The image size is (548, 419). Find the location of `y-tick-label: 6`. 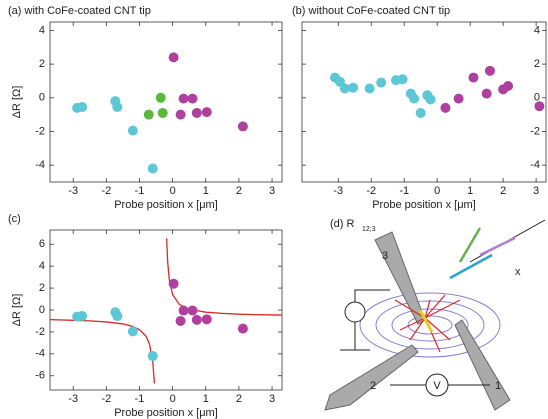

y-tick-label: 6 is located at coordinates (42, 244).